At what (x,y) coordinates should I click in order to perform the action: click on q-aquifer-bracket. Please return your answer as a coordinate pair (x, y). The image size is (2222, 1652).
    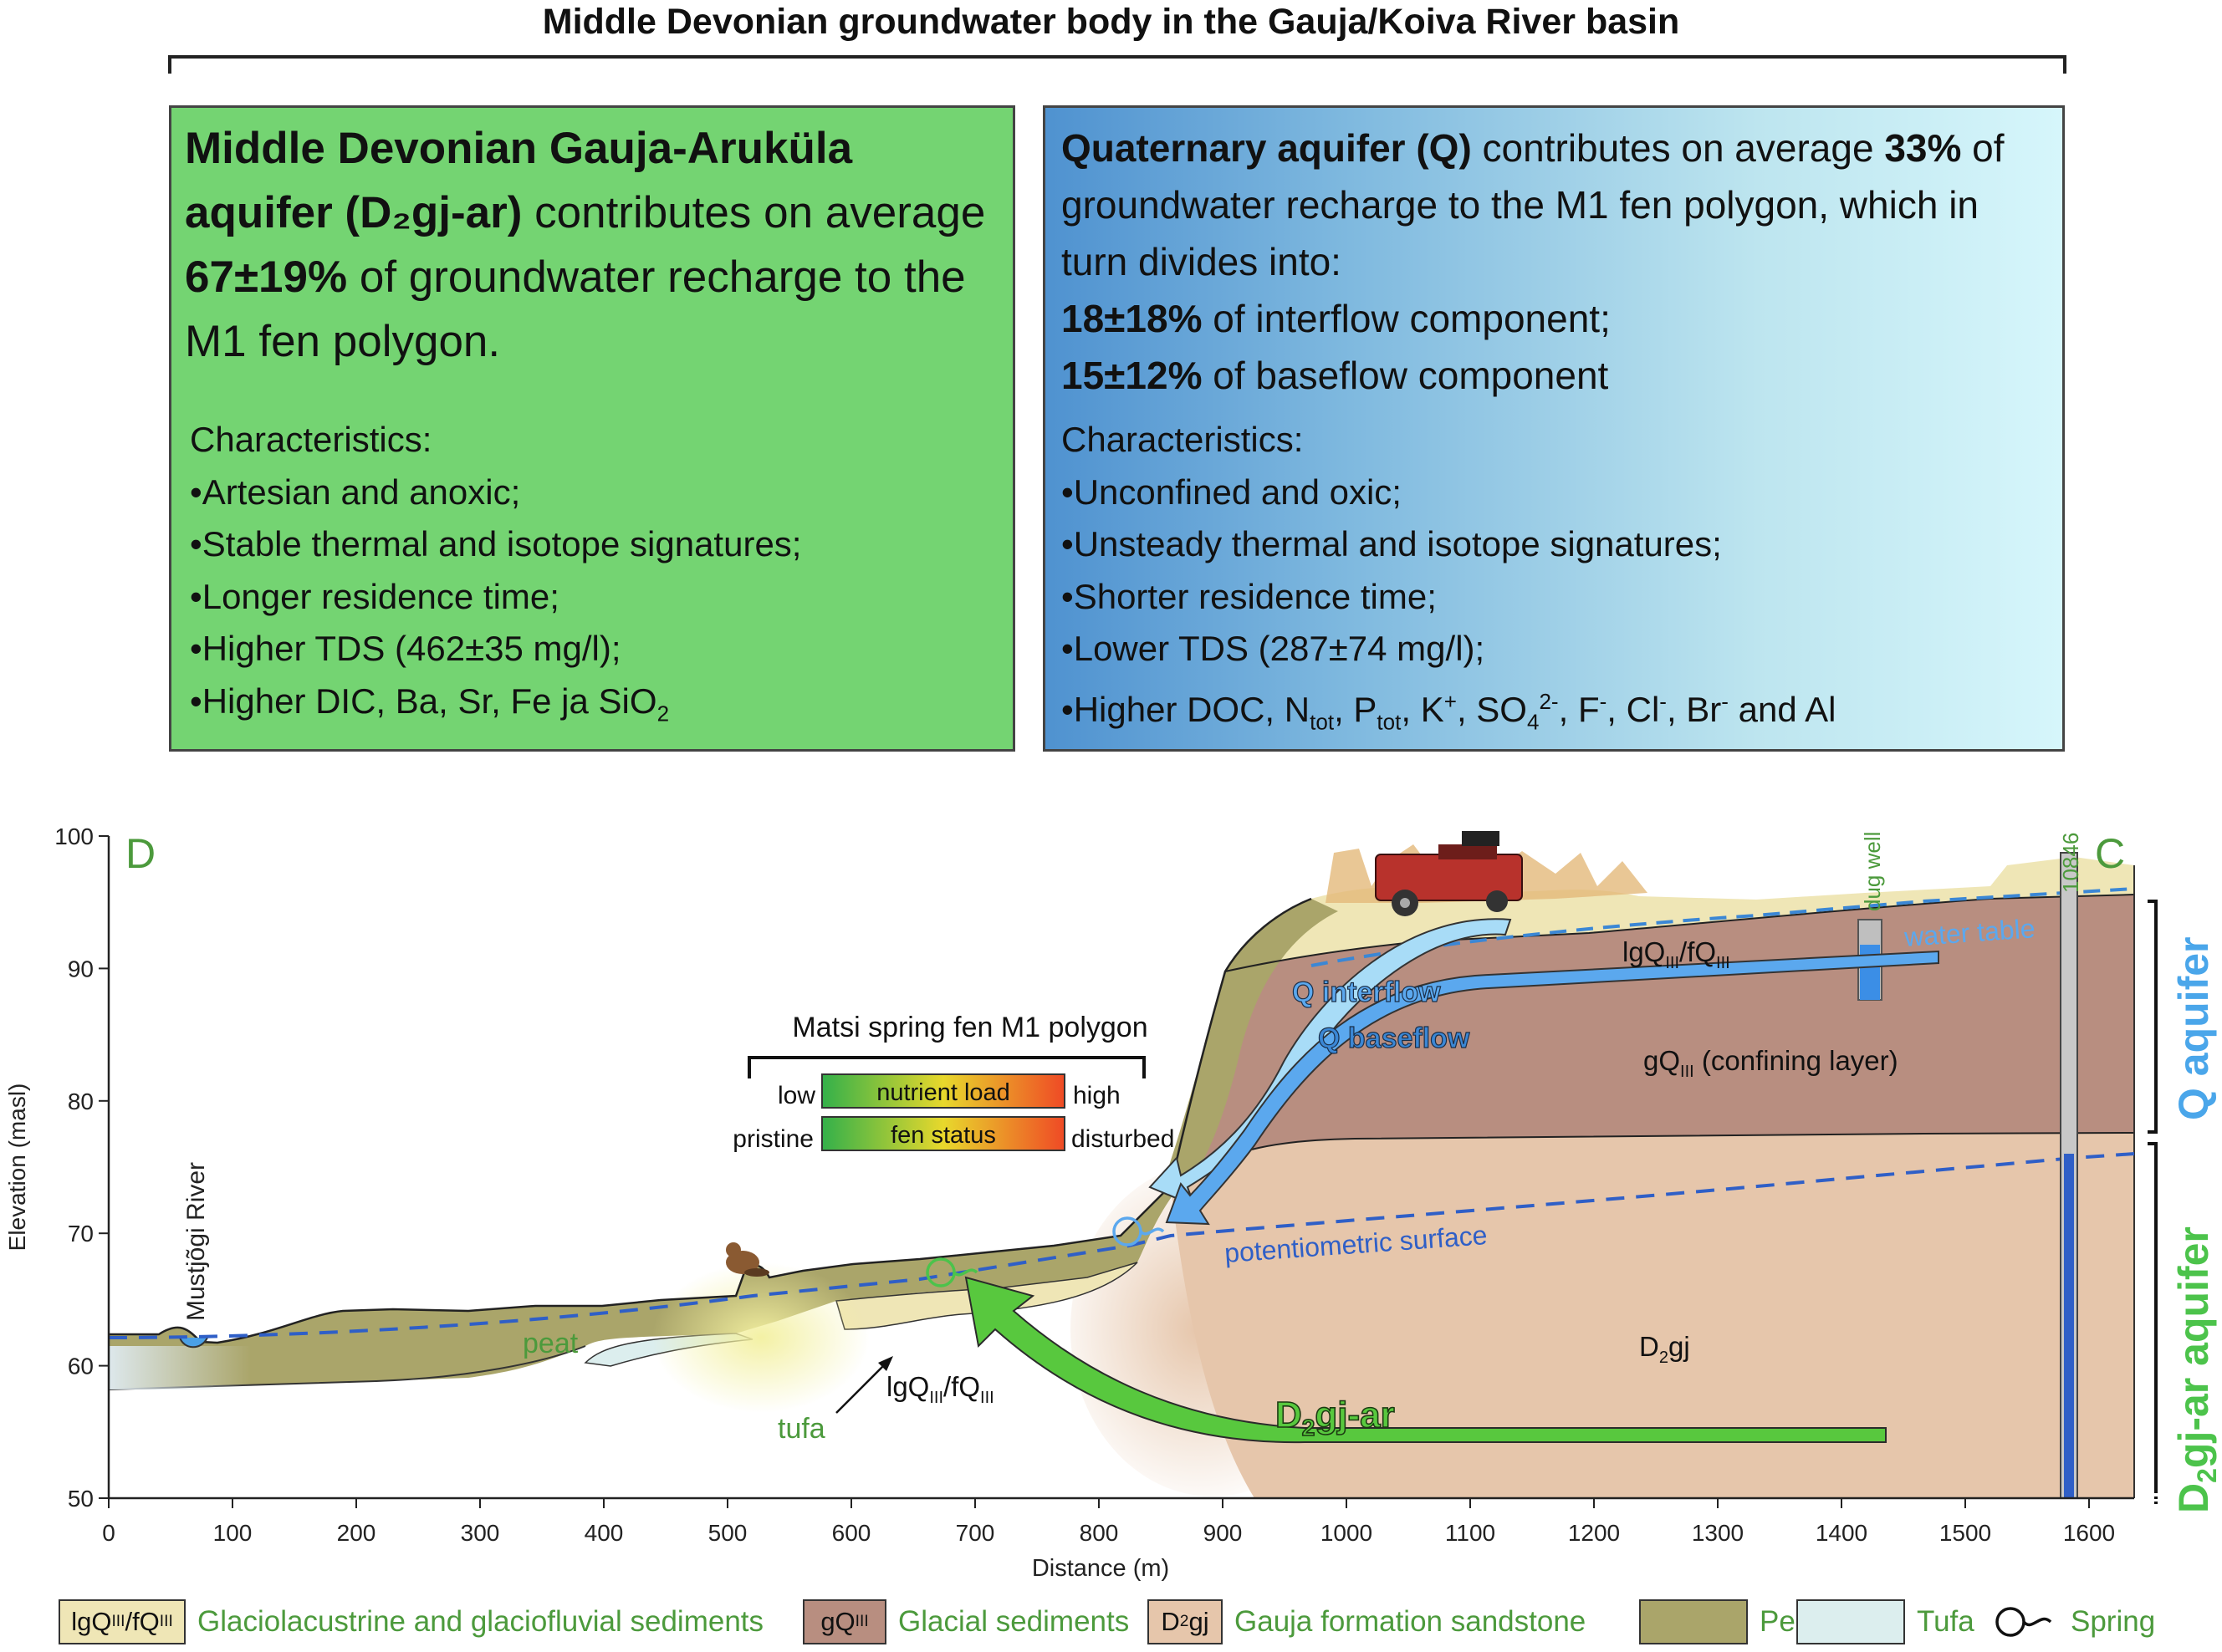
    Looking at the image, I should click on (2153, 1017).